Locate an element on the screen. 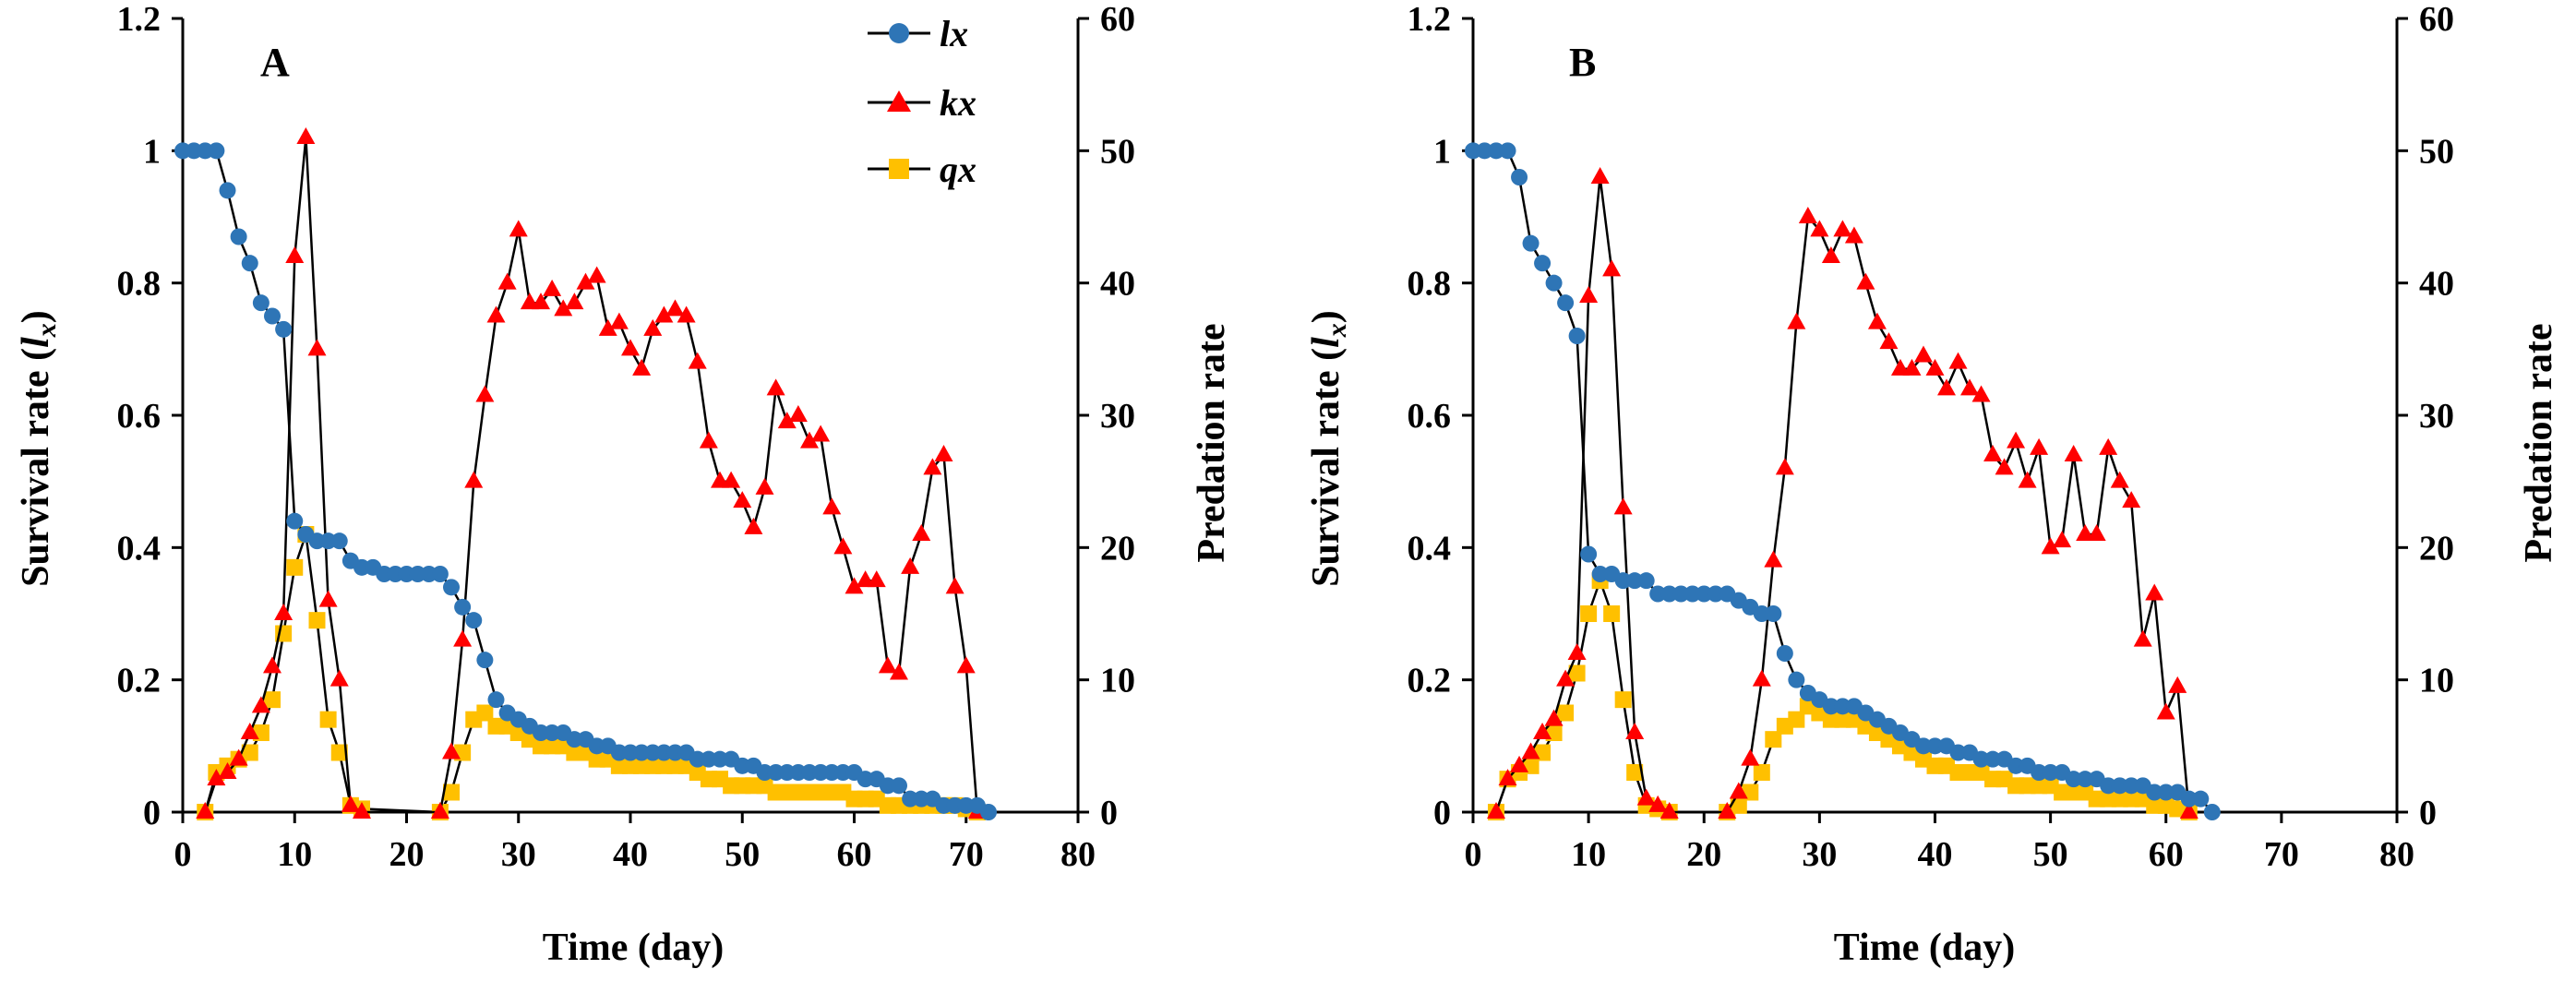  panel-a-y-left-title-sym: l is located at coordinates (36, 342).